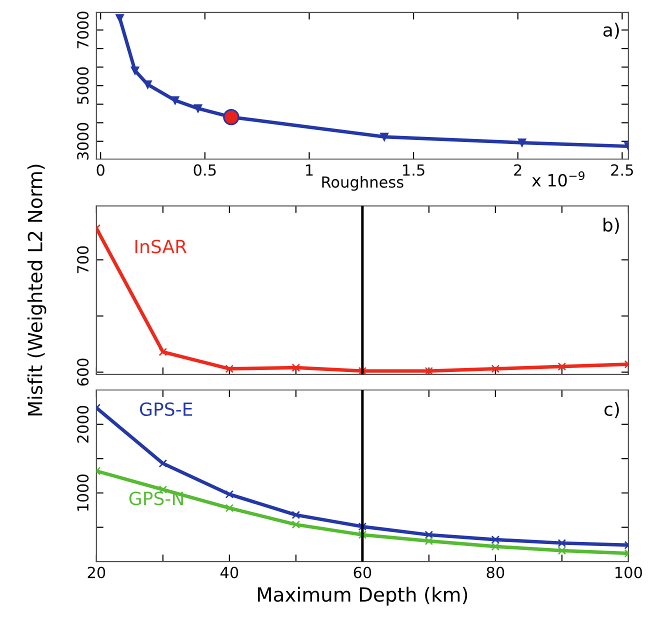  Describe the element at coordinates (413, 170) in the screenshot. I see `x-tick-label: 1.5` at that location.